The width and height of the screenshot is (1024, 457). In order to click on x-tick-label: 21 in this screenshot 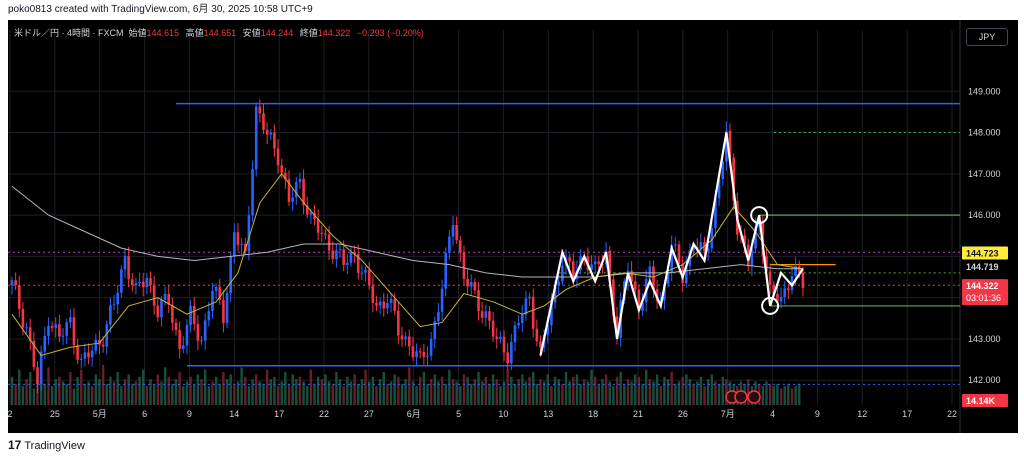, I will do `click(638, 414)`.